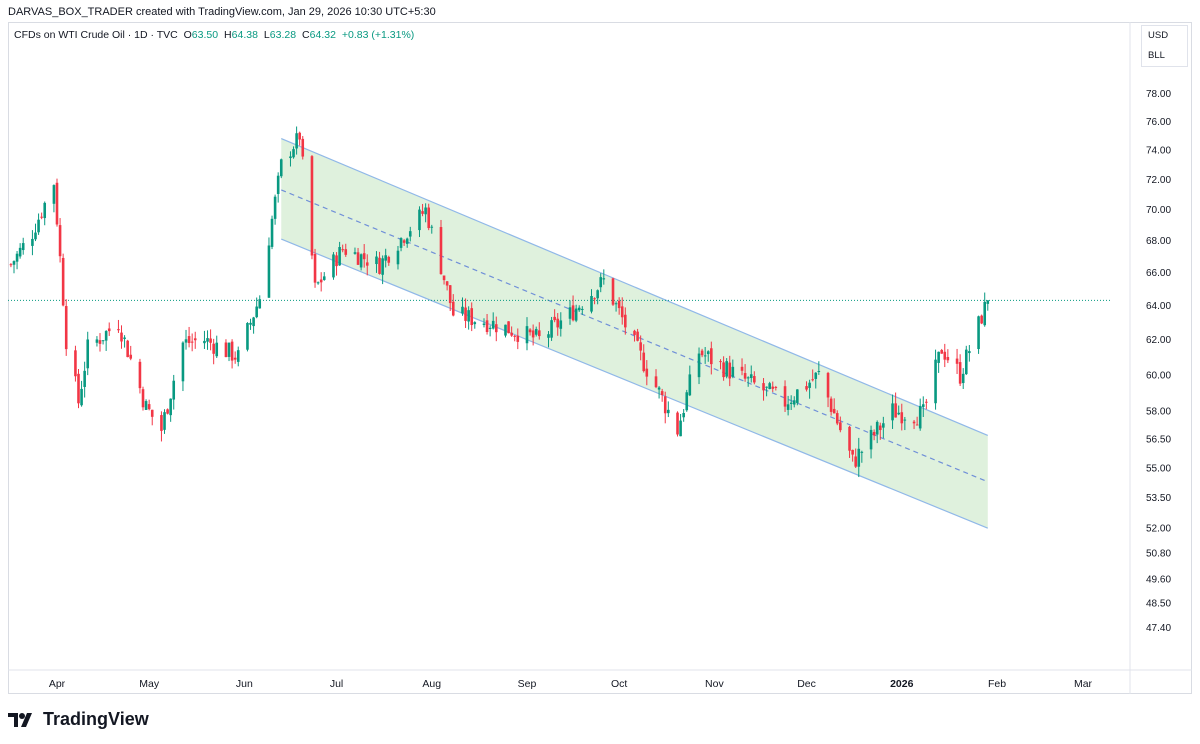  What do you see at coordinates (431, 684) in the screenshot?
I see `x-tick-label: Aug` at bounding box center [431, 684].